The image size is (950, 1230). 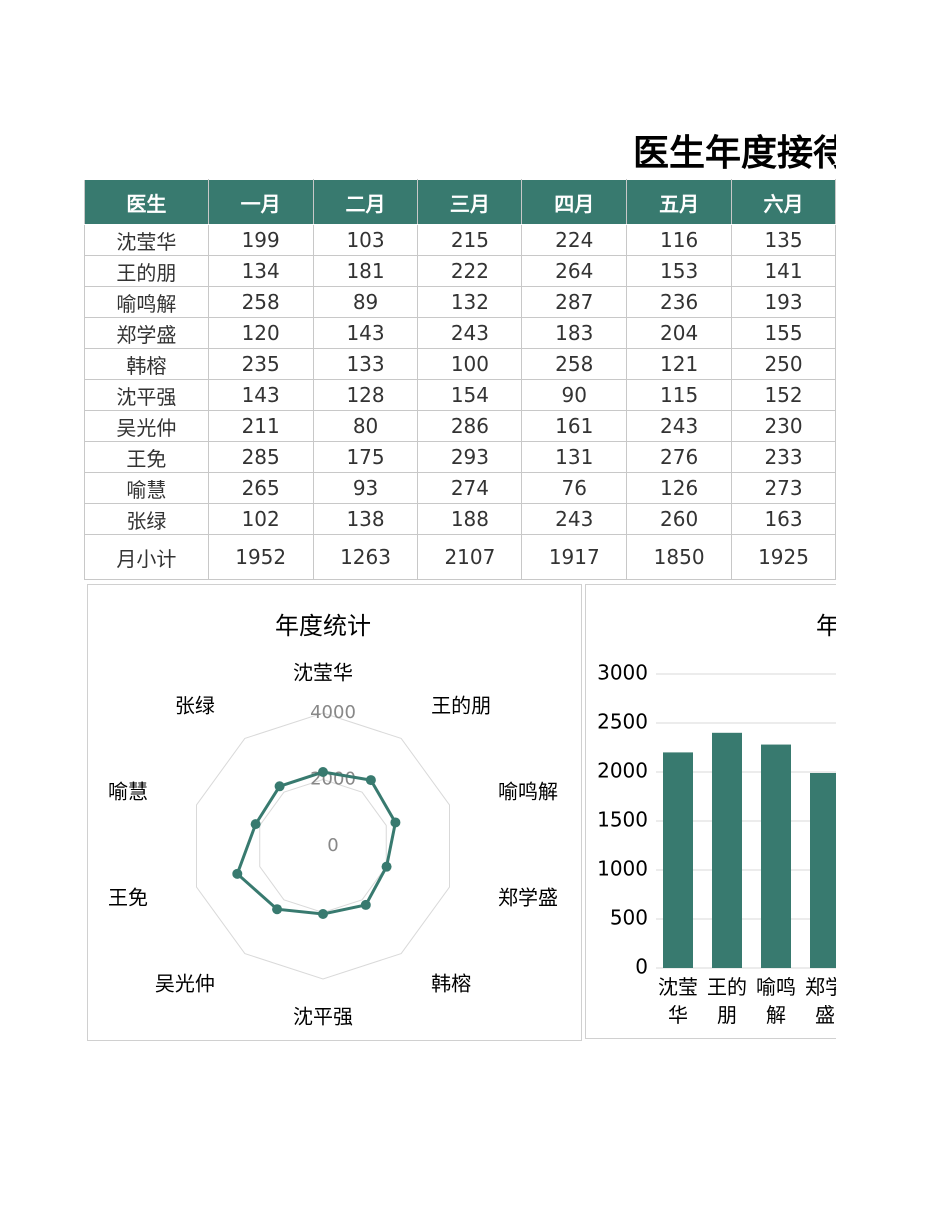 What do you see at coordinates (470, 302) in the screenshot?
I see `table-cell: 132` at bounding box center [470, 302].